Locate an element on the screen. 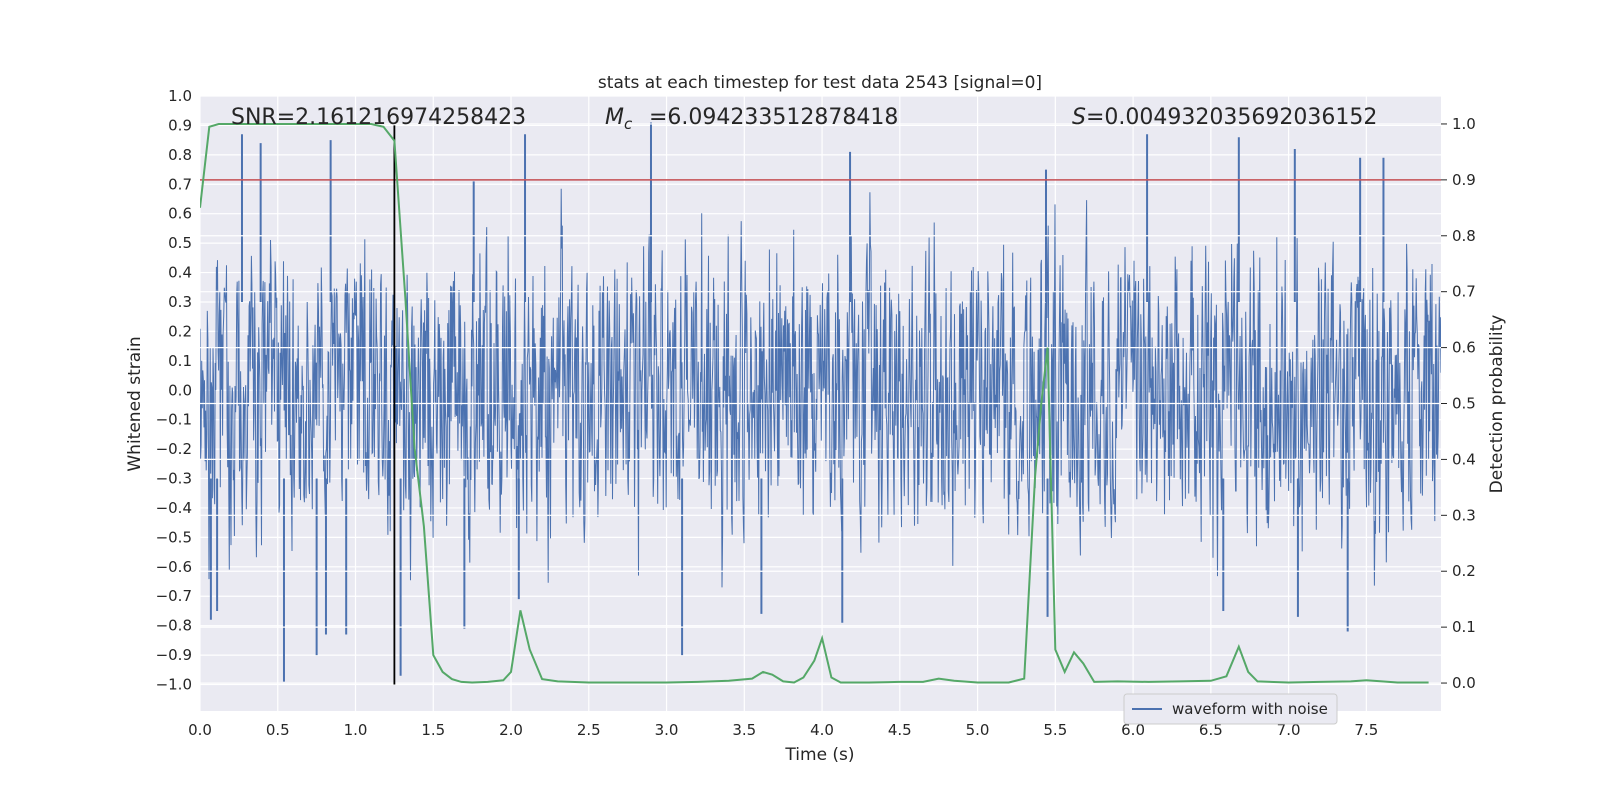 This screenshot has width=1600, height=800. y-left-tick-label: 0.8 is located at coordinates (180, 155).